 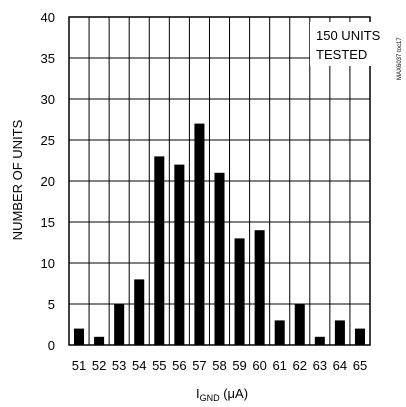 What do you see at coordinates (348, 35) in the screenshot?
I see `annotation-line-1: 150 UNITS` at bounding box center [348, 35].